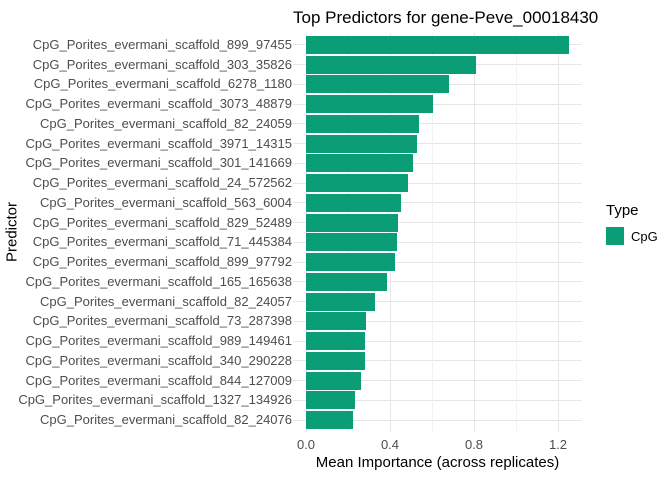  Describe the element at coordinates (158, 360) in the screenshot. I see `y-tick-label: CpG_Porites_evermani_scaffold_340_290228` at that location.